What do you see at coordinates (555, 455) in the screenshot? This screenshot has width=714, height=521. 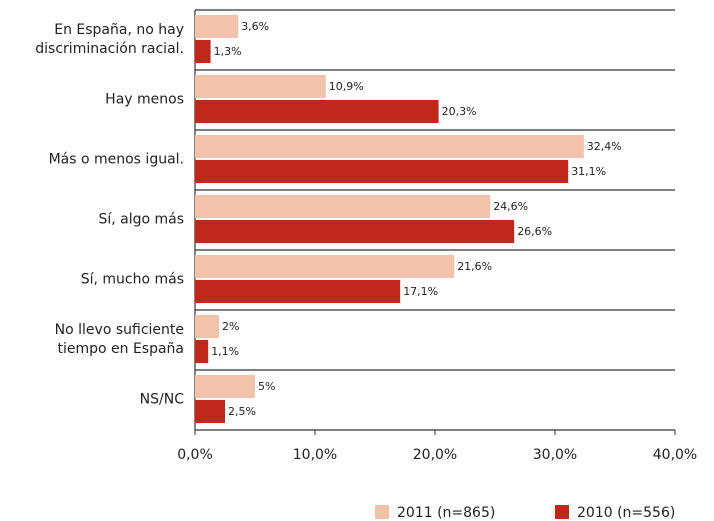 I see `x-tick-label: 30,0%` at bounding box center [555, 455].